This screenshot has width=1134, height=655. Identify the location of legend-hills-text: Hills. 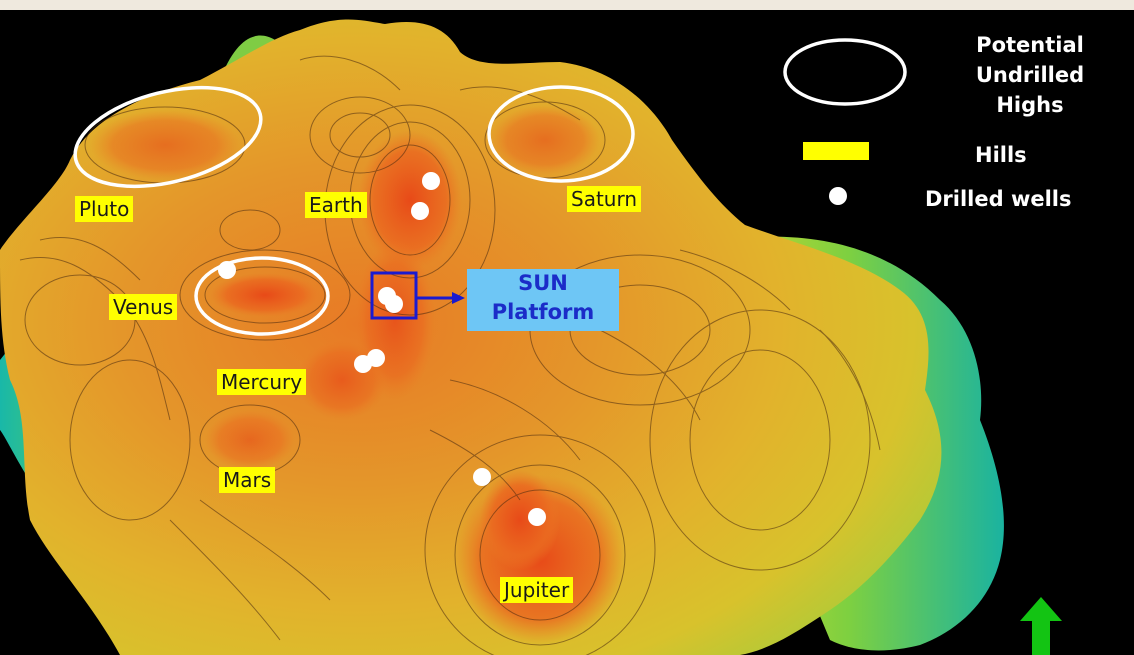
(1001, 155).